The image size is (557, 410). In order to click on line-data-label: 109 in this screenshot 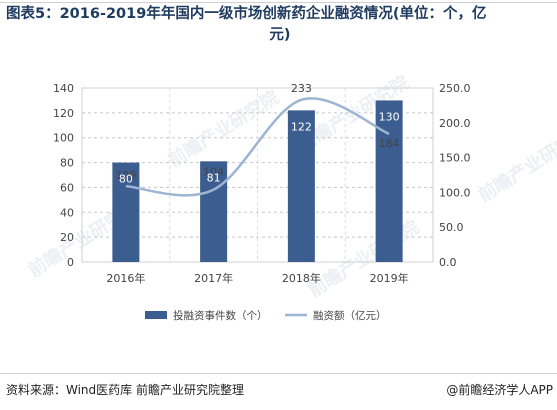, I will do `click(125, 175)`.